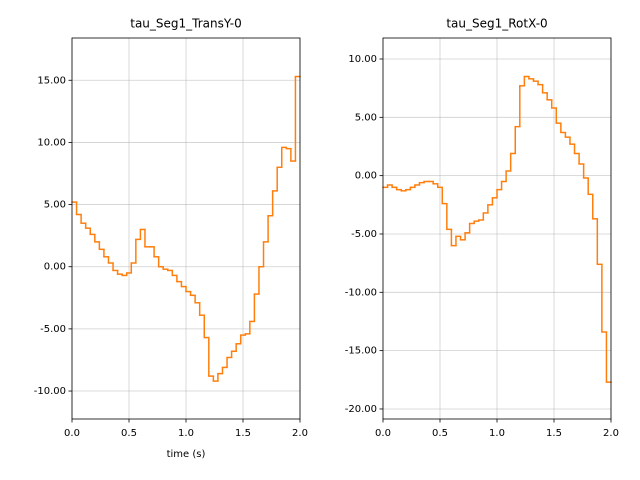  What do you see at coordinates (361, 409) in the screenshot?
I see `y-tick-label: -20.00` at bounding box center [361, 409].